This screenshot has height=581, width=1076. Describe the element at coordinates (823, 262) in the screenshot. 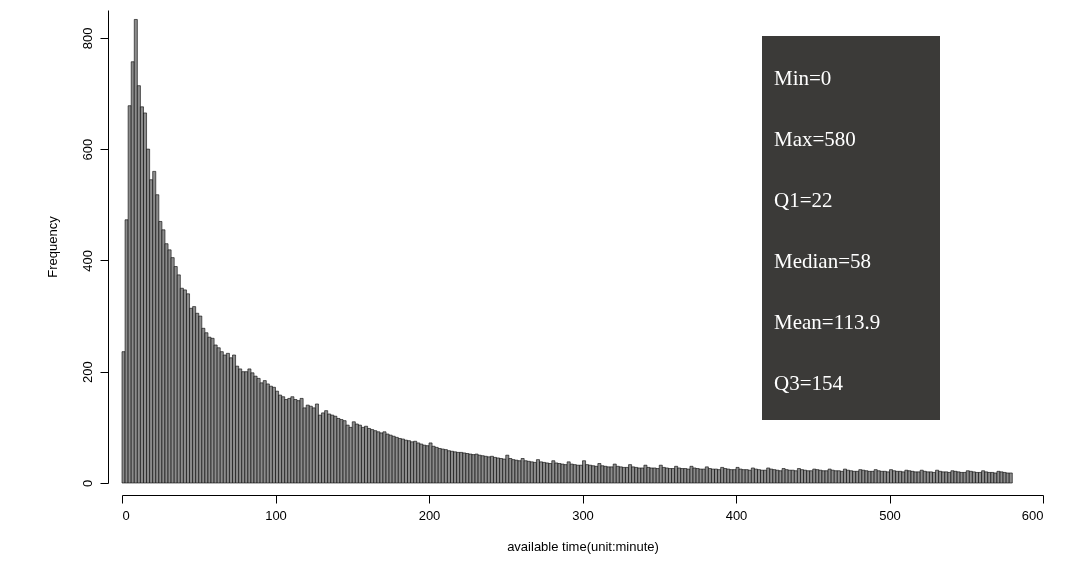

I see `annotation: Median=58` at that location.